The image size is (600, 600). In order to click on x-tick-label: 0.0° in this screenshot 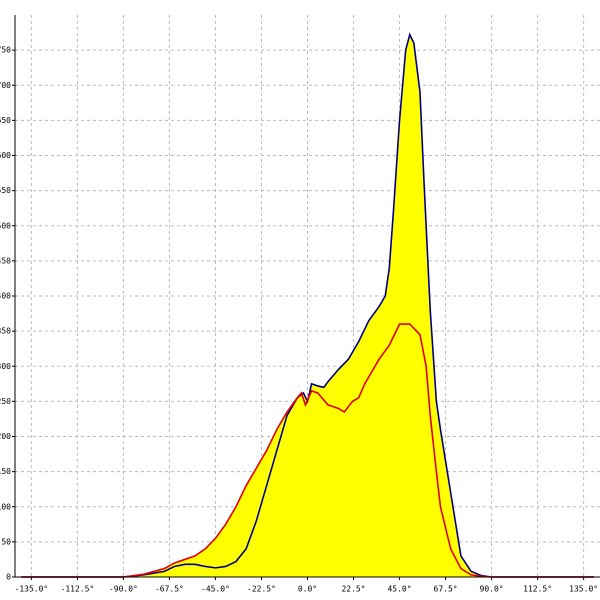, I will do `click(307, 589)`.